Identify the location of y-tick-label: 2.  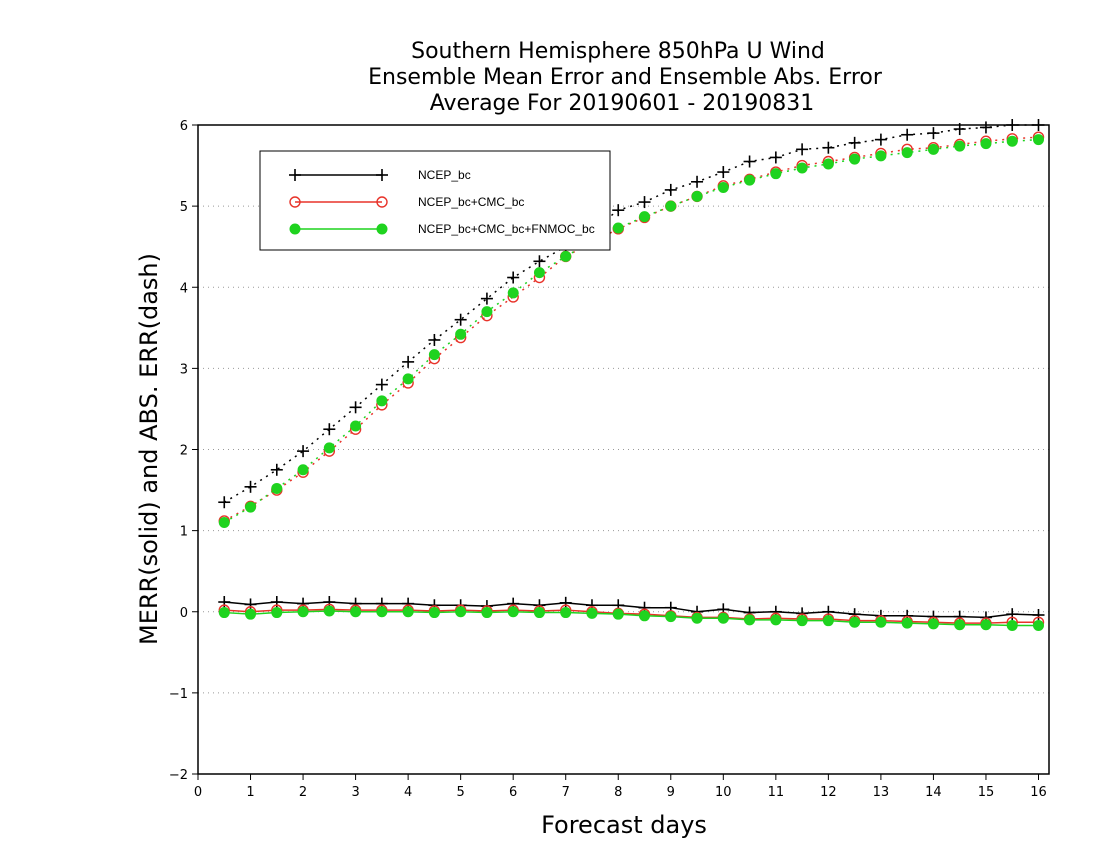
(184, 451).